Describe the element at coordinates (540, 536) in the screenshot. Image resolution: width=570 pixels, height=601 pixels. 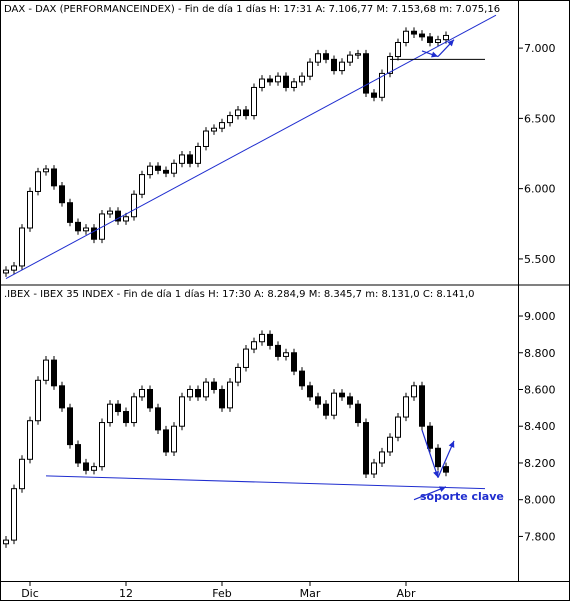
I see `y-tick-label: 7.800` at that location.